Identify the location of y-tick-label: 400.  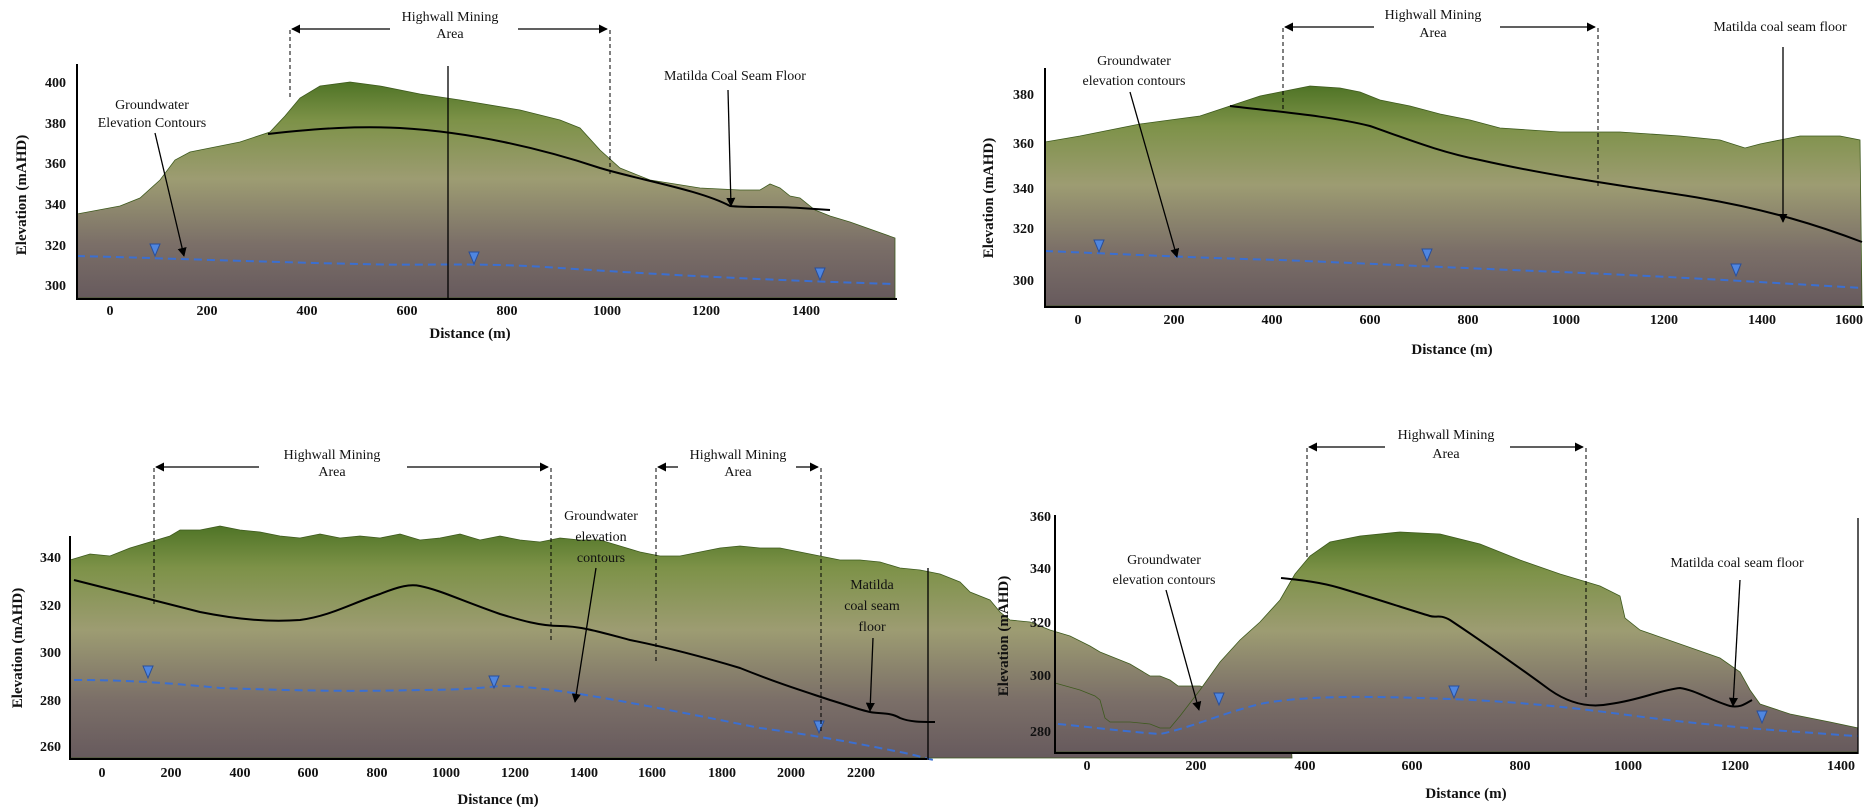
(55, 83).